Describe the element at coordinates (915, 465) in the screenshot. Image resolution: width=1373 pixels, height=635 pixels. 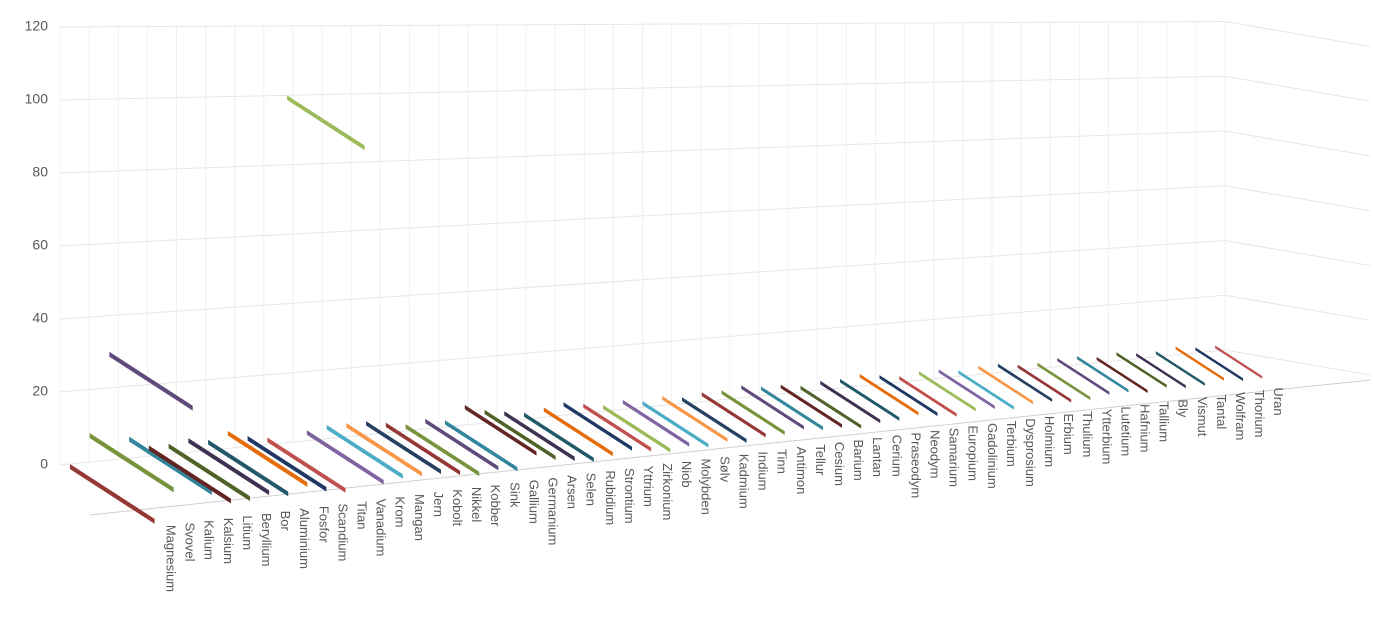
I see `x-tick-label: Praseodym` at that location.